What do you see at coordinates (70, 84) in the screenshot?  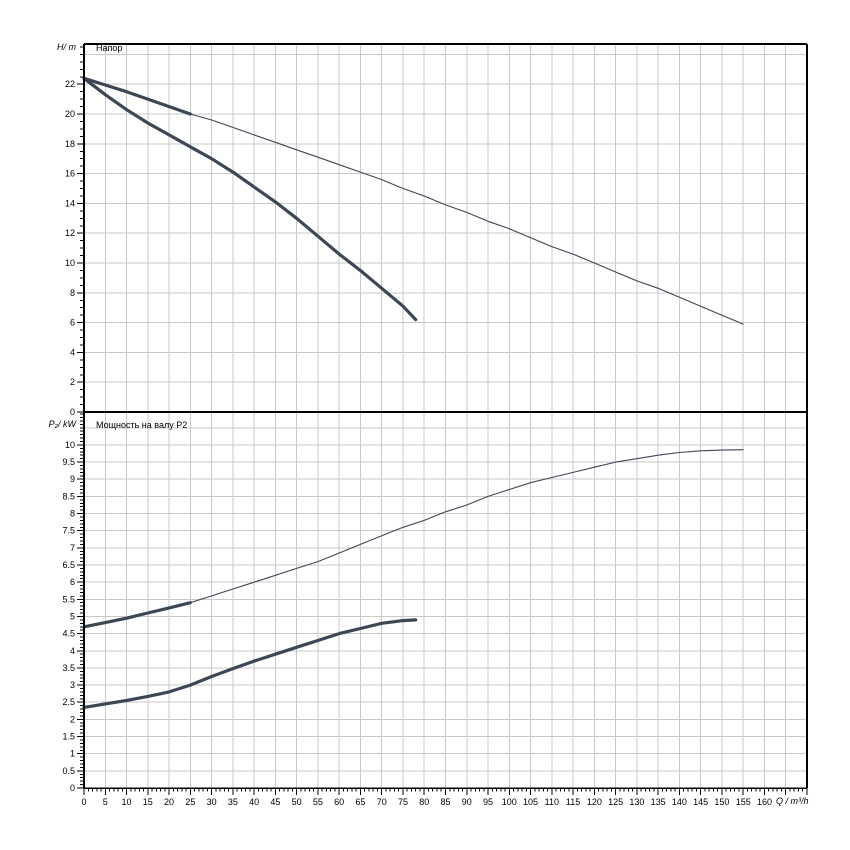 I see `svg-text: 22` at bounding box center [70, 84].